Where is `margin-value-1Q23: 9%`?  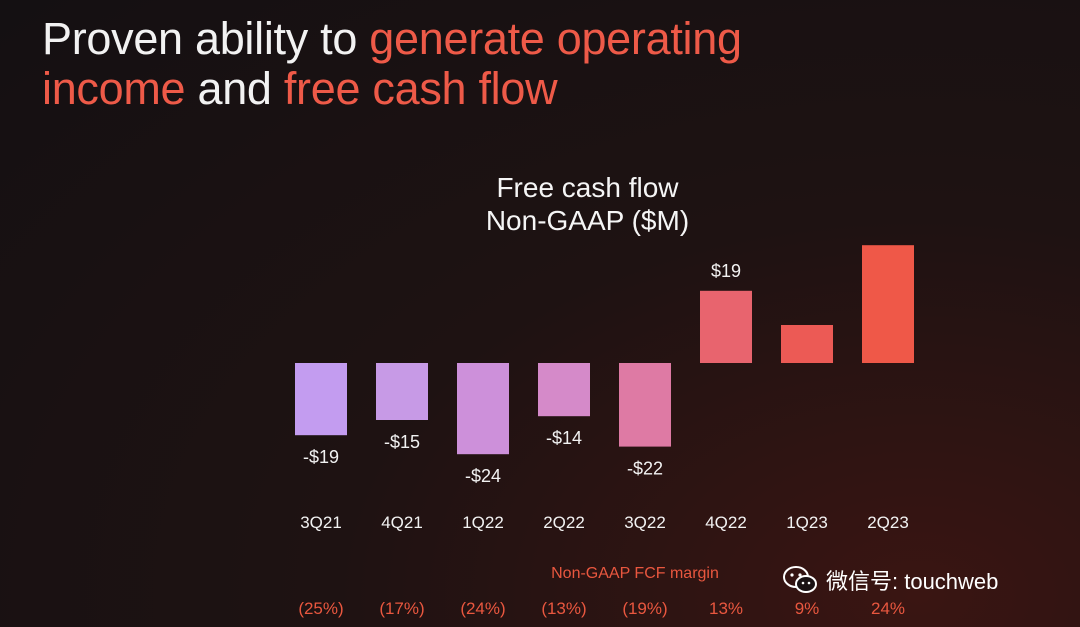
margin-value-1Q23: 9% is located at coordinates (807, 608).